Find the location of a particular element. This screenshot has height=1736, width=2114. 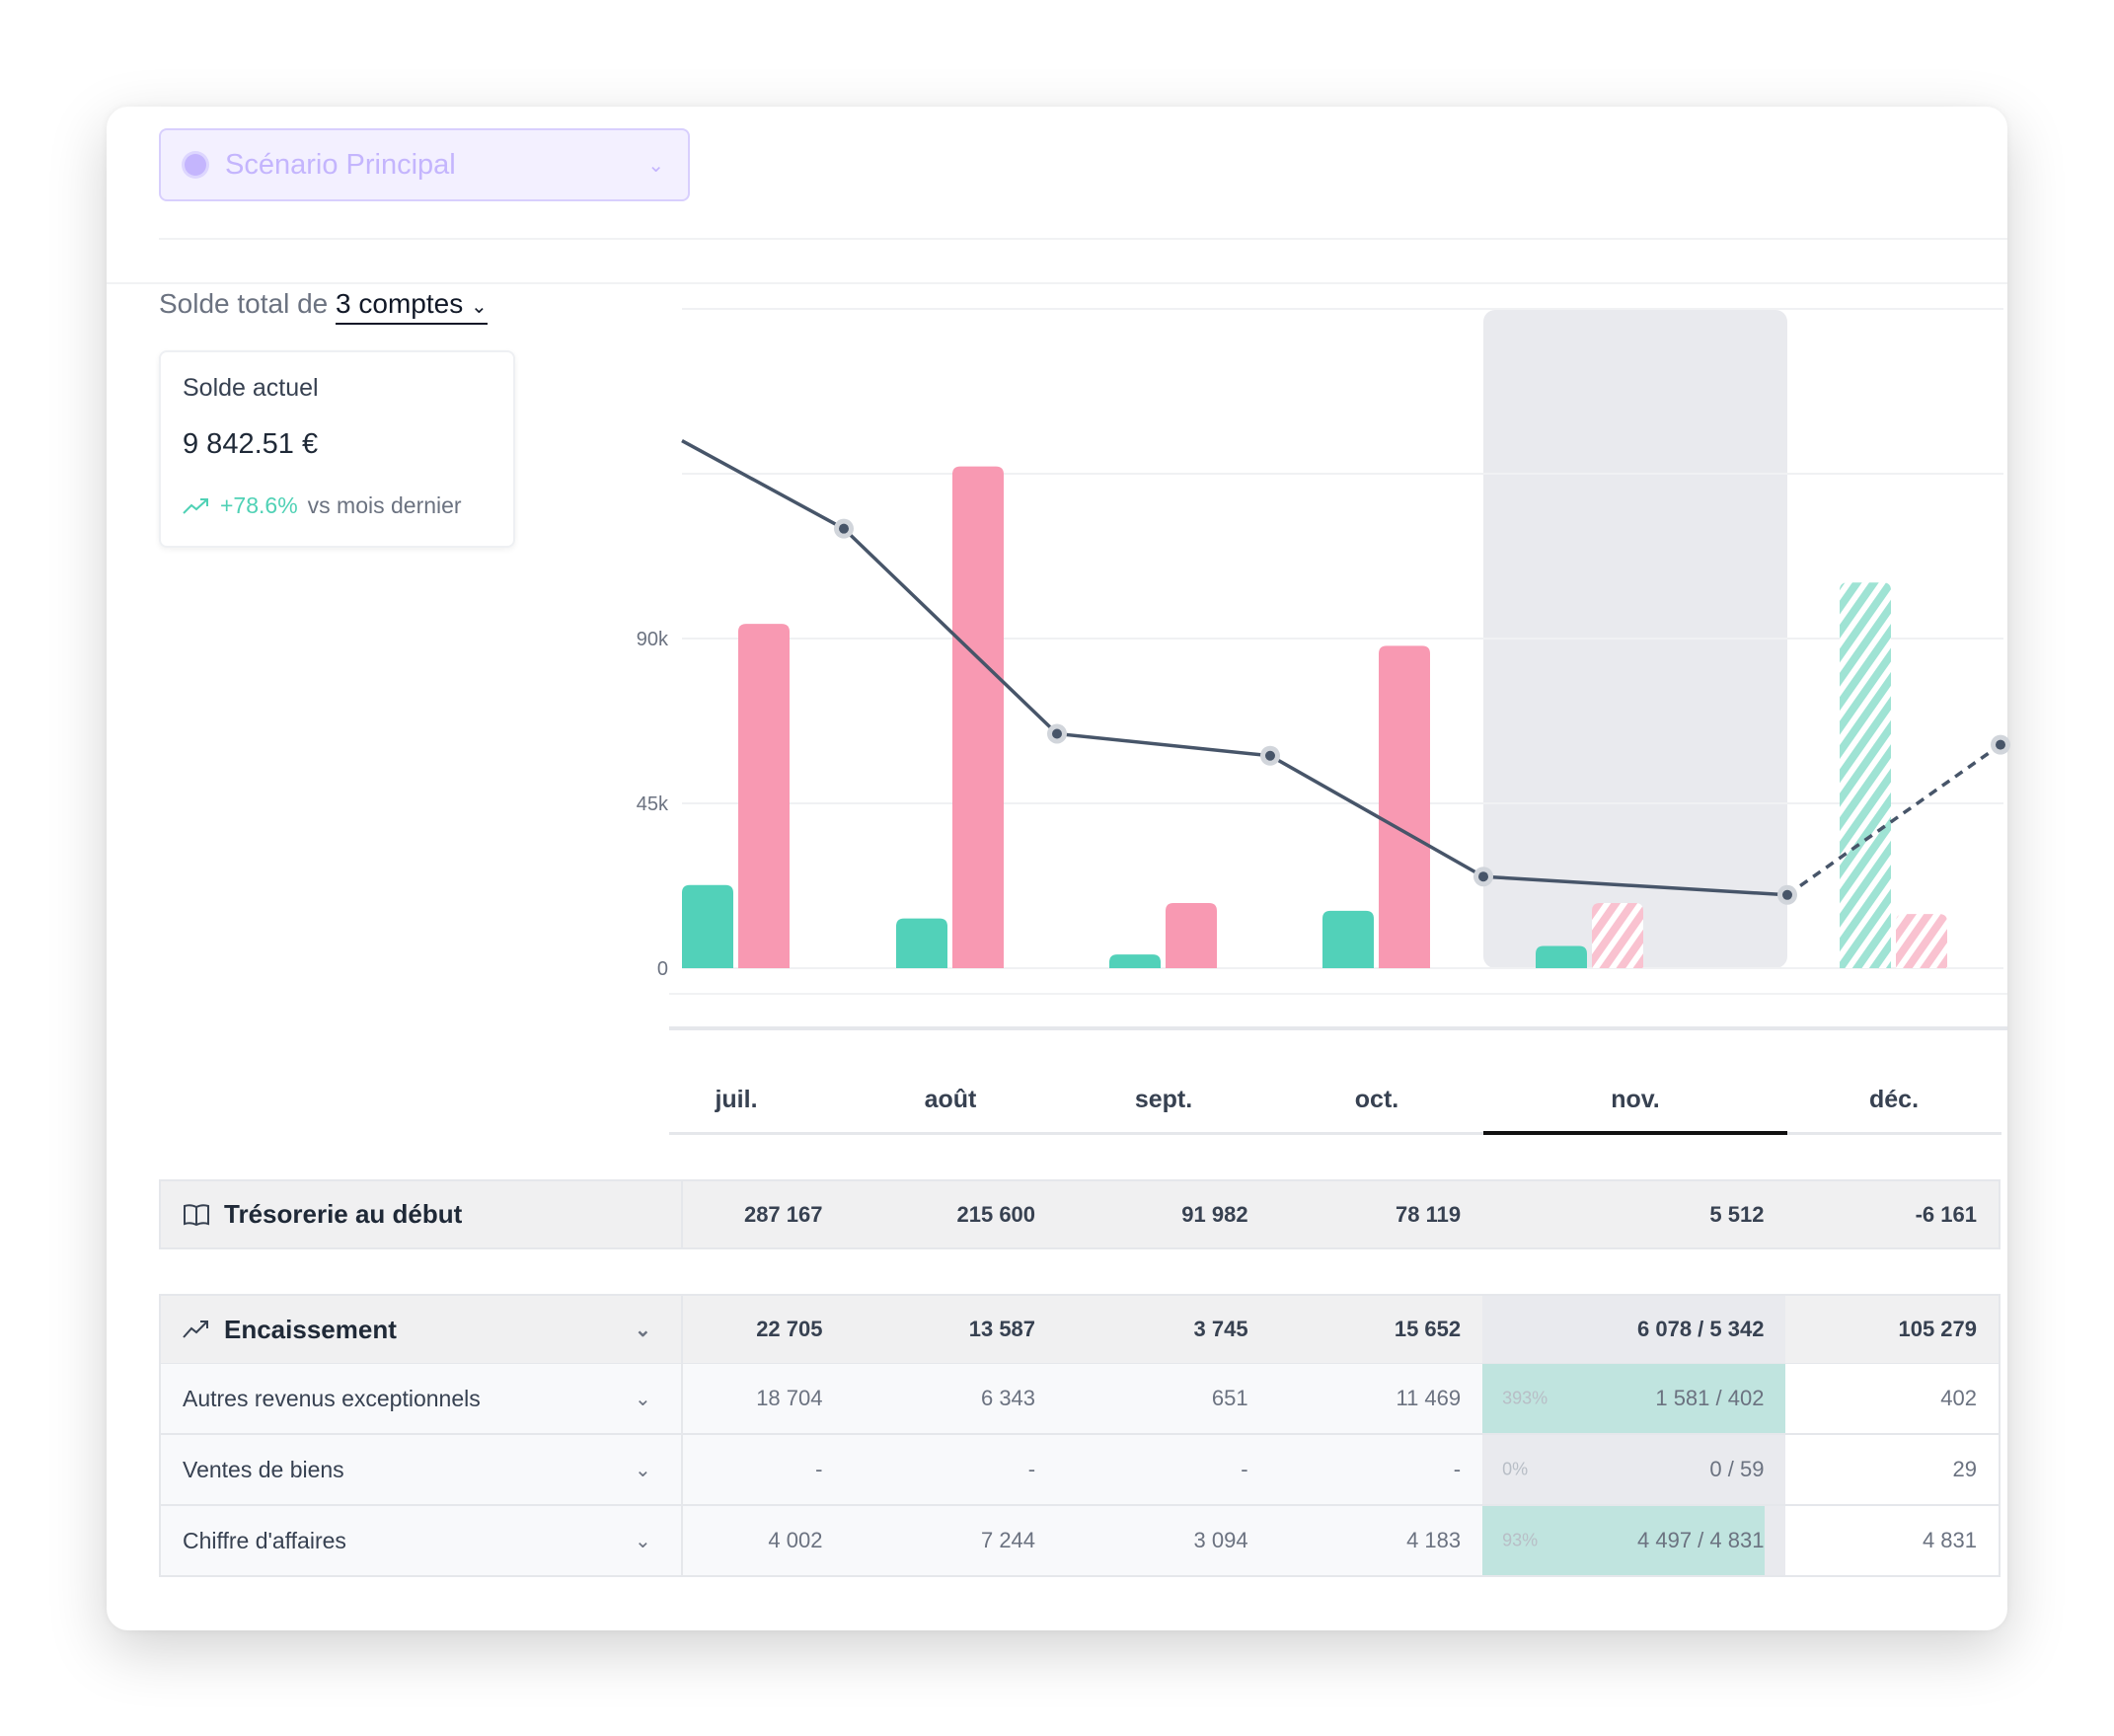

cell-value: 287 167 is located at coordinates (783, 1214).